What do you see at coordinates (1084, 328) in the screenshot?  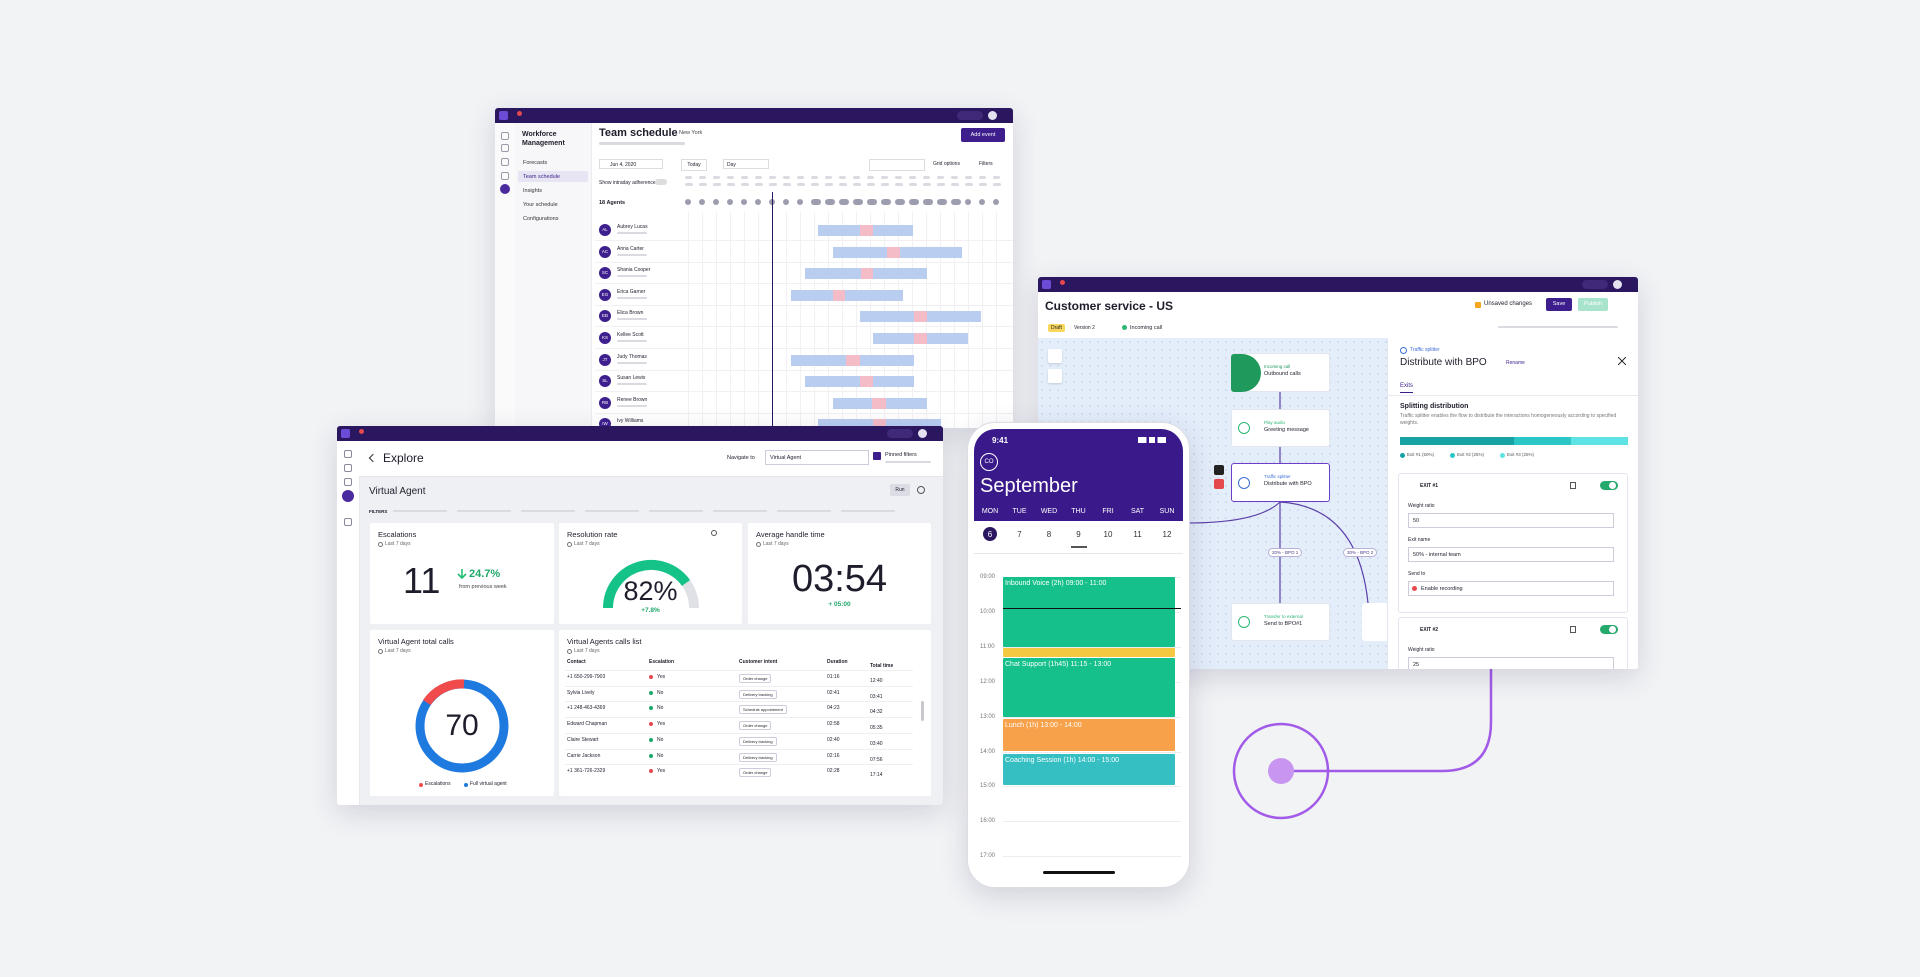 I see `version-select: Version 2` at bounding box center [1084, 328].